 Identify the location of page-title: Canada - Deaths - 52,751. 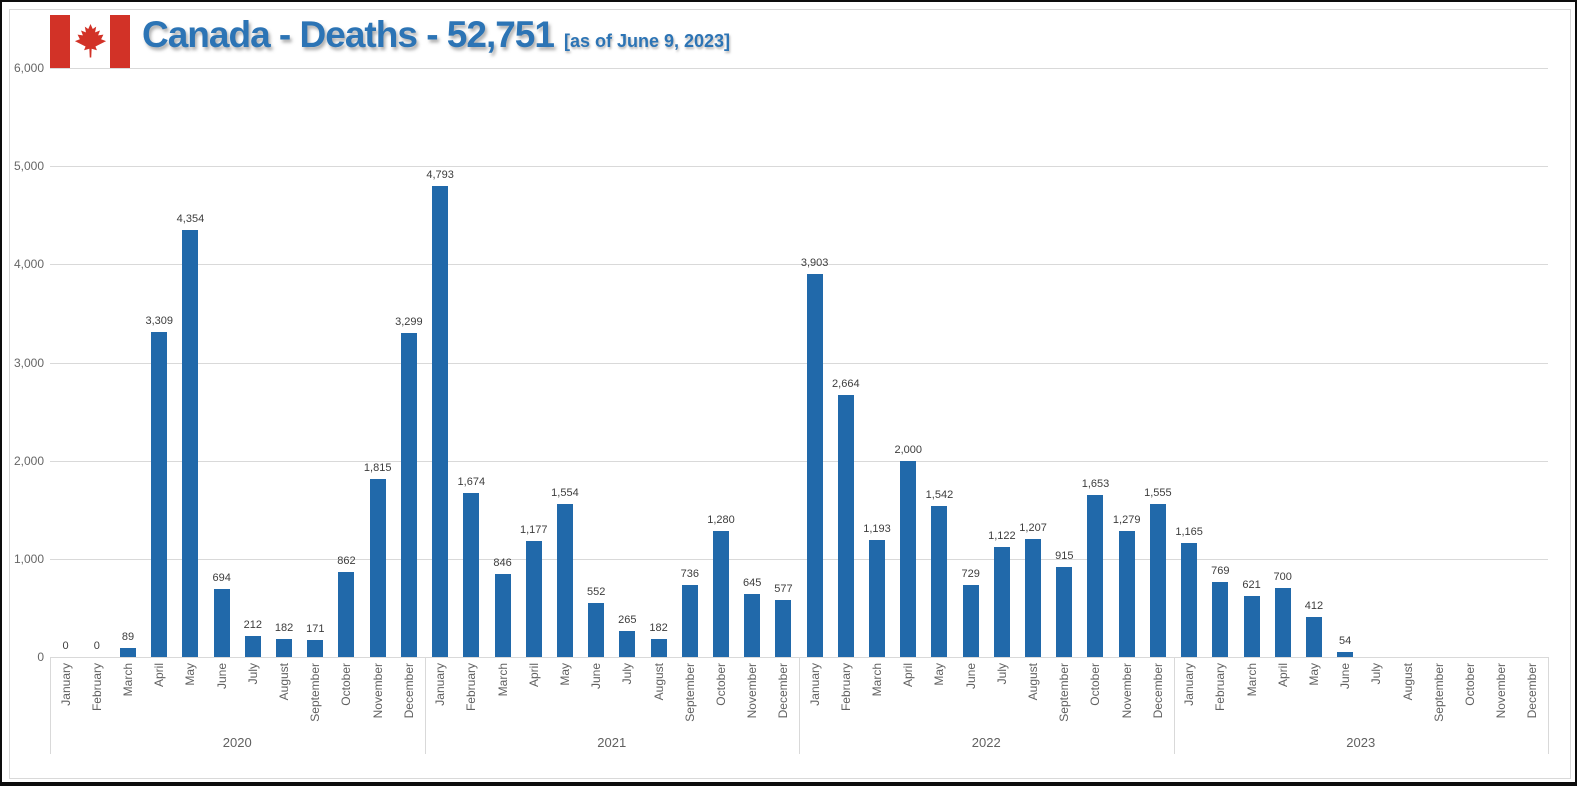
(348, 34).